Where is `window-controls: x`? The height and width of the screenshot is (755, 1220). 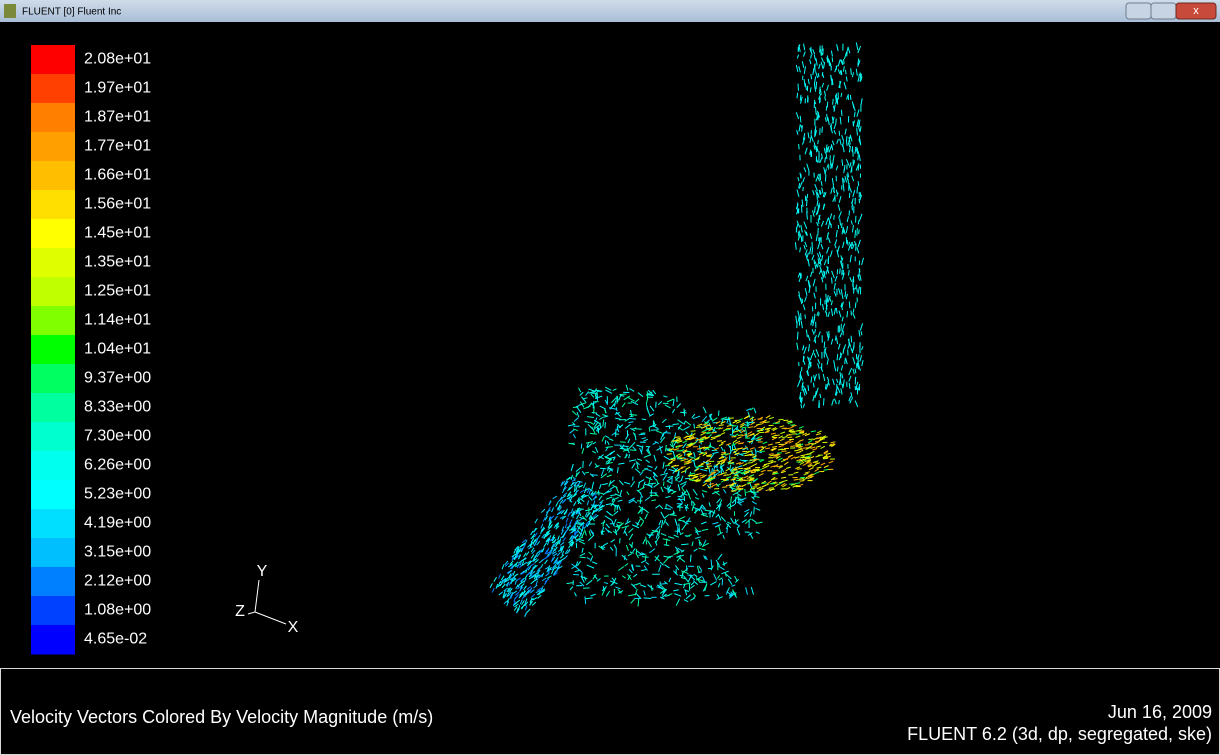
window-controls: x is located at coordinates (1171, 11).